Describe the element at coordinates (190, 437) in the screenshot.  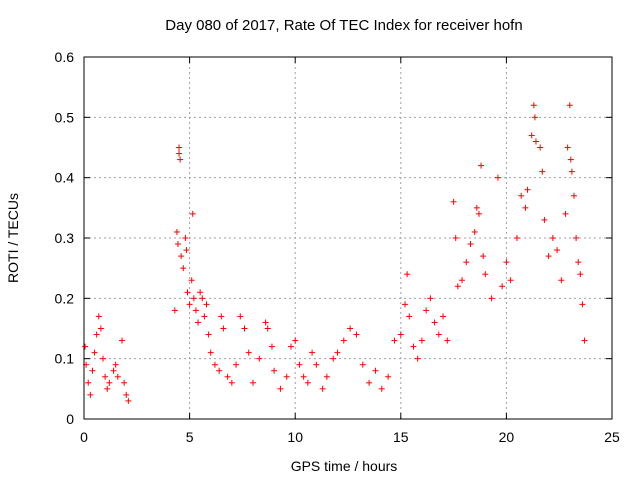
I see `x-tick-label: 5` at that location.